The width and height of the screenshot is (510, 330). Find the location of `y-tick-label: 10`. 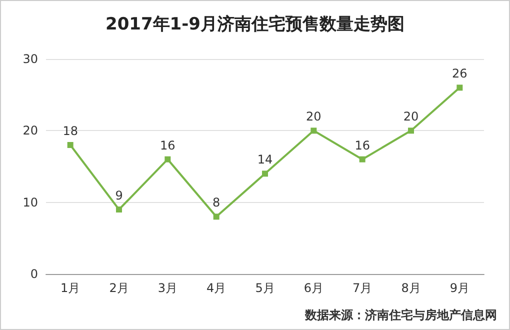

y-tick-label: 10 is located at coordinates (30, 202).